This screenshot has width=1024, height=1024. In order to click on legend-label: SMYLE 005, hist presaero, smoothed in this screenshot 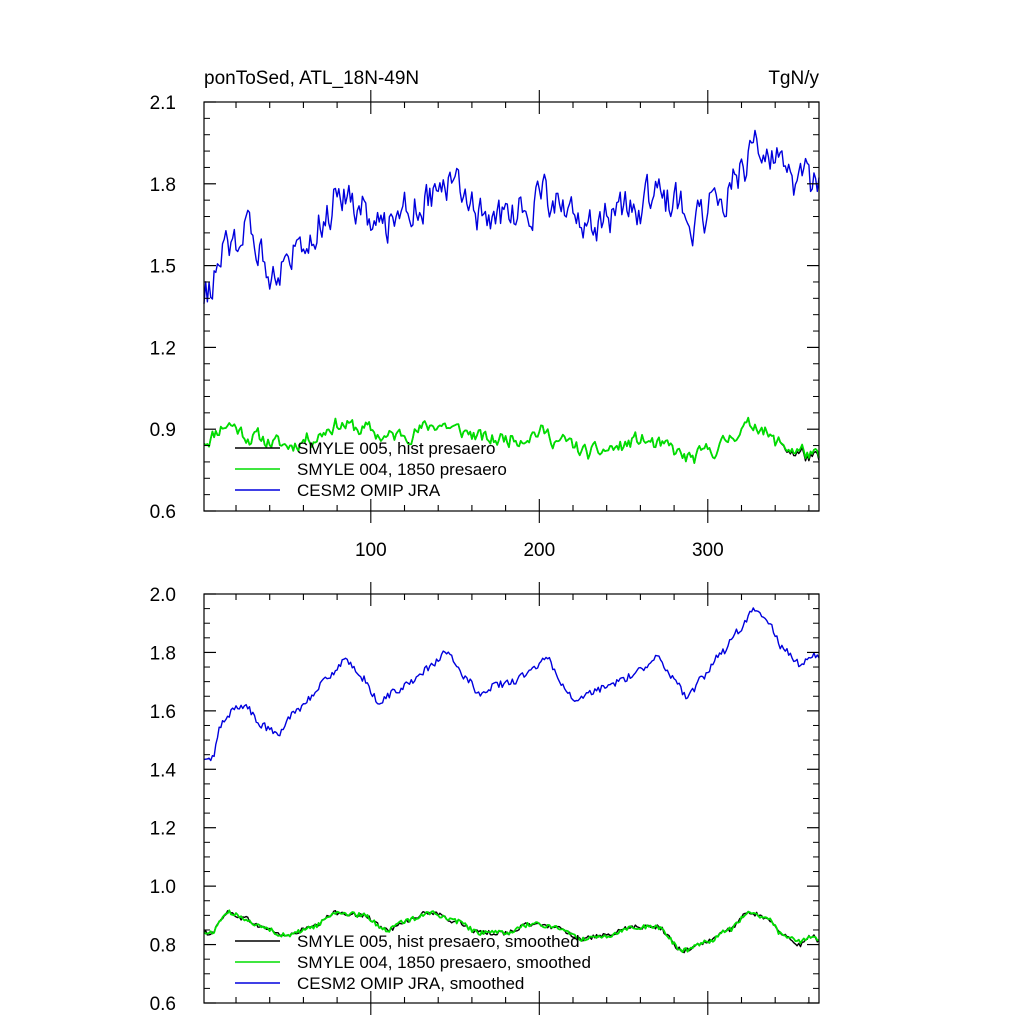, I will do `click(438, 941)`.